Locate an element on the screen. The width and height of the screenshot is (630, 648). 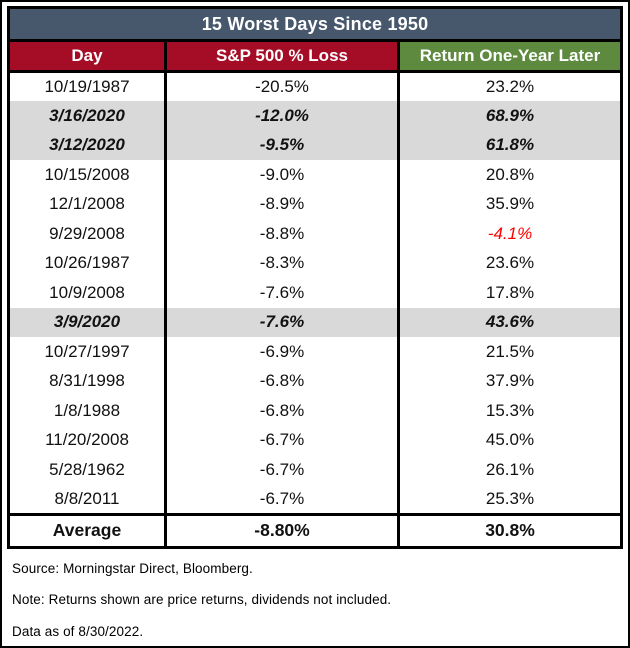
average-loss-value: -8.80% is located at coordinates (281, 529).